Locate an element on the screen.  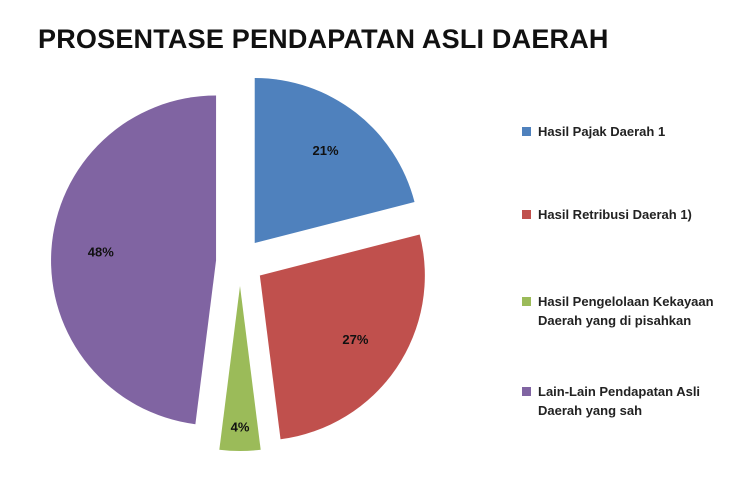
data-label: 4% is located at coordinates (240, 426).